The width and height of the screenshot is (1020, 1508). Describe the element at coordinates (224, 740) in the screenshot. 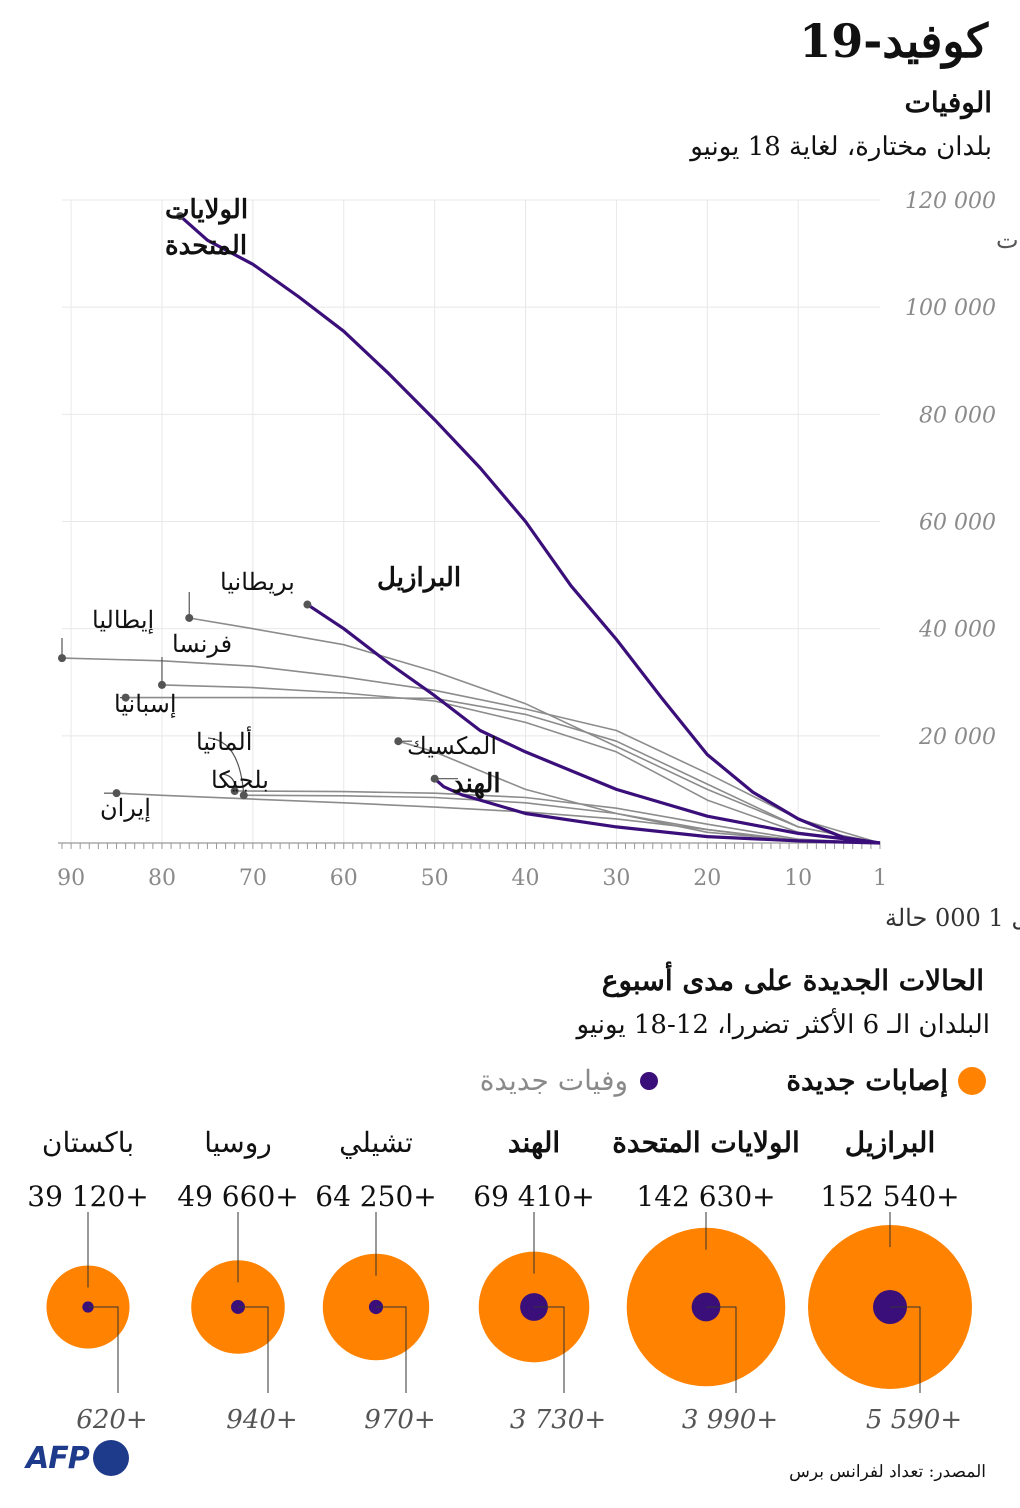

I see `series-label: ألمانيا` at that location.